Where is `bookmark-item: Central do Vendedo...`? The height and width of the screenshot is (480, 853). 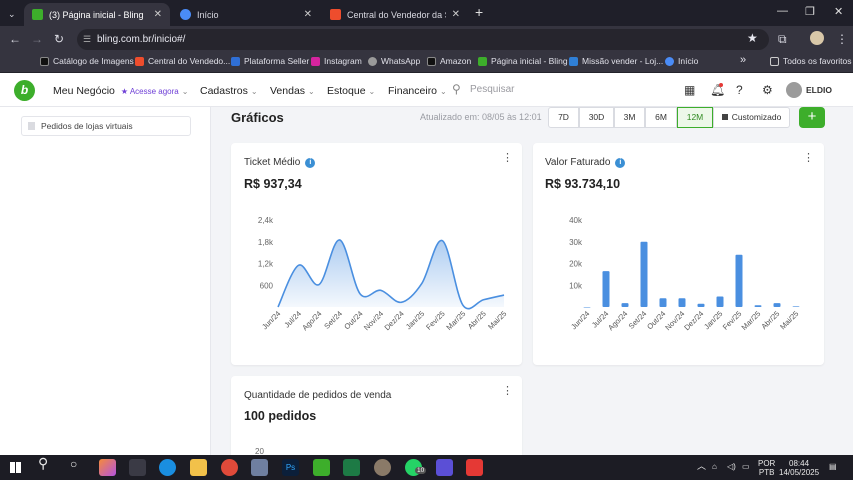 bookmark-item: Central do Vendedo... is located at coordinates (182, 61).